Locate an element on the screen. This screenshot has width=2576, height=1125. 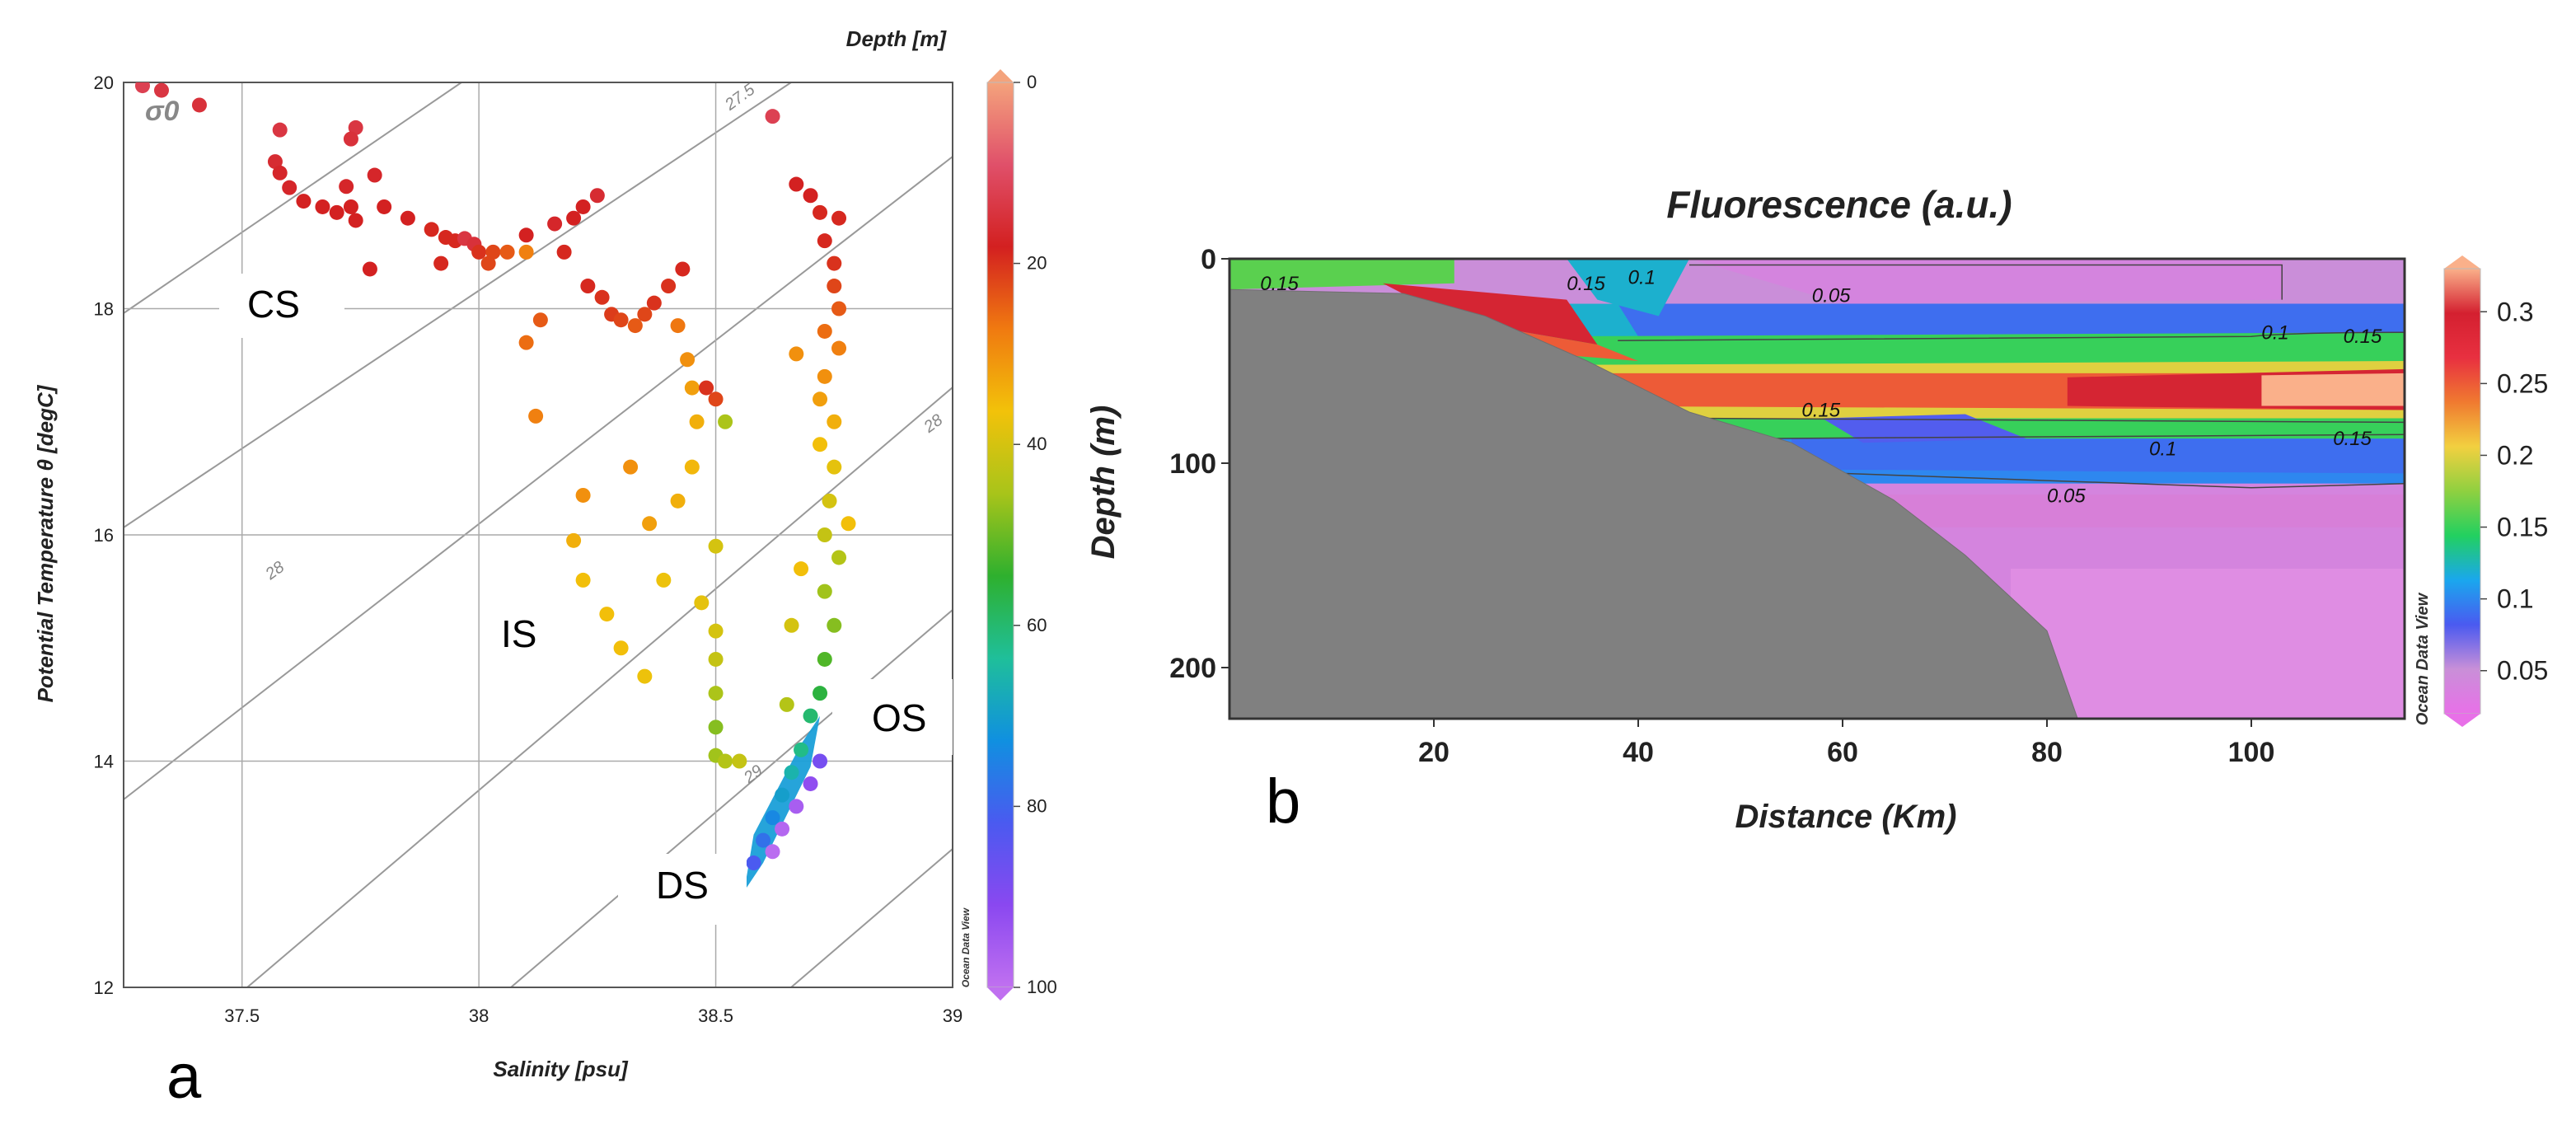
colorbar-top-cap-b is located at coordinates (2462, 262).